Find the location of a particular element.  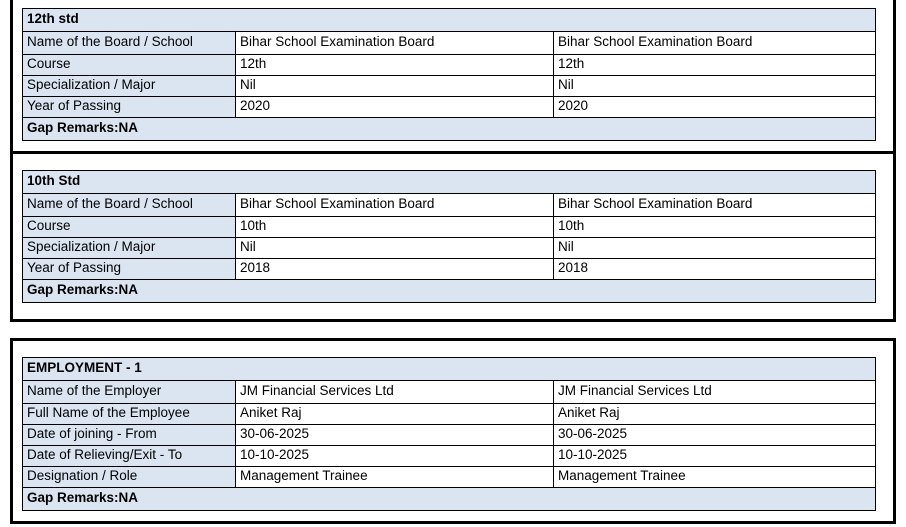

field-value-1: 30-06-2025 is located at coordinates (394, 434).